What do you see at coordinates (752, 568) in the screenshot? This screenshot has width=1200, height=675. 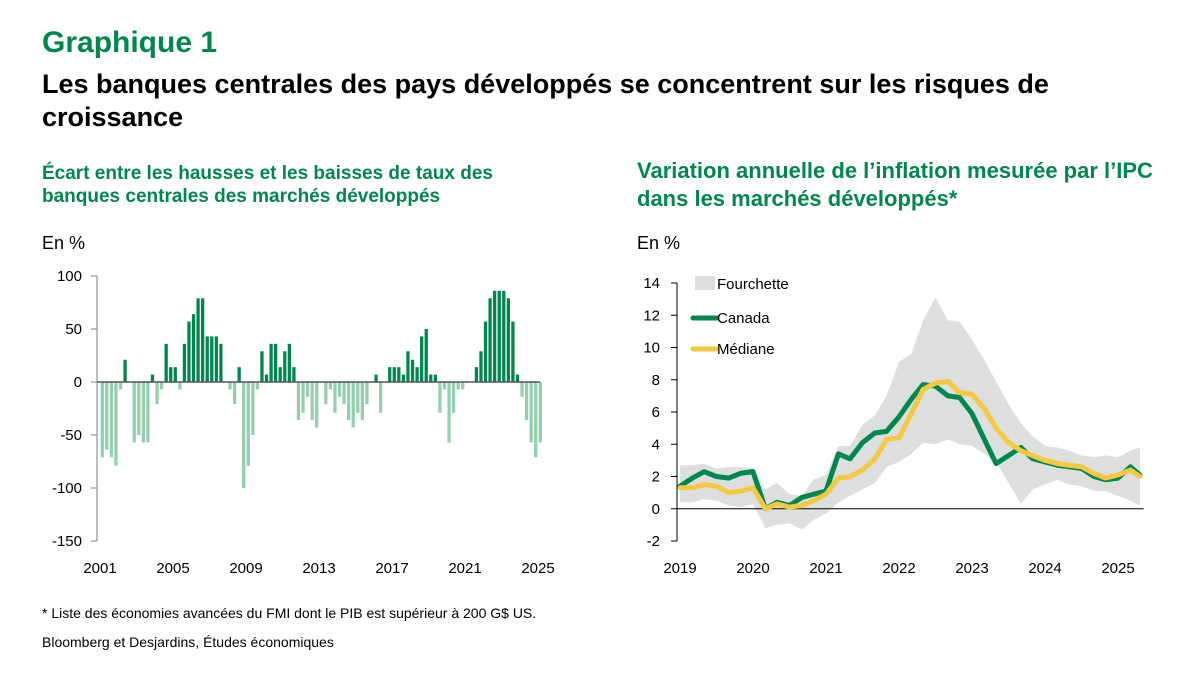 I see `right-x-tick-label: 2020` at bounding box center [752, 568].